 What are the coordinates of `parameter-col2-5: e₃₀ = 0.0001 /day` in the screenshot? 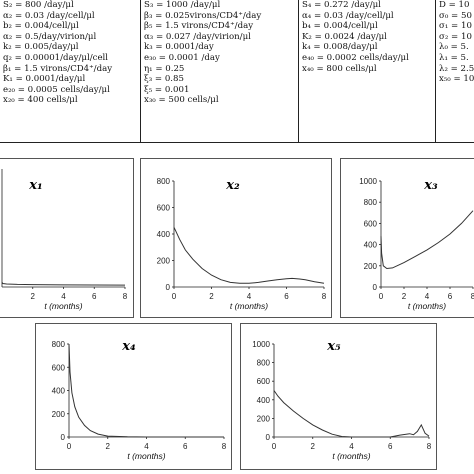 It's located at (182, 57).